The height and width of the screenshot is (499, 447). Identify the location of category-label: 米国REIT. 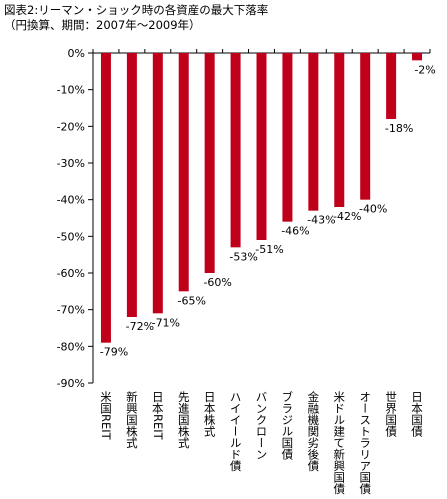
(106, 416).